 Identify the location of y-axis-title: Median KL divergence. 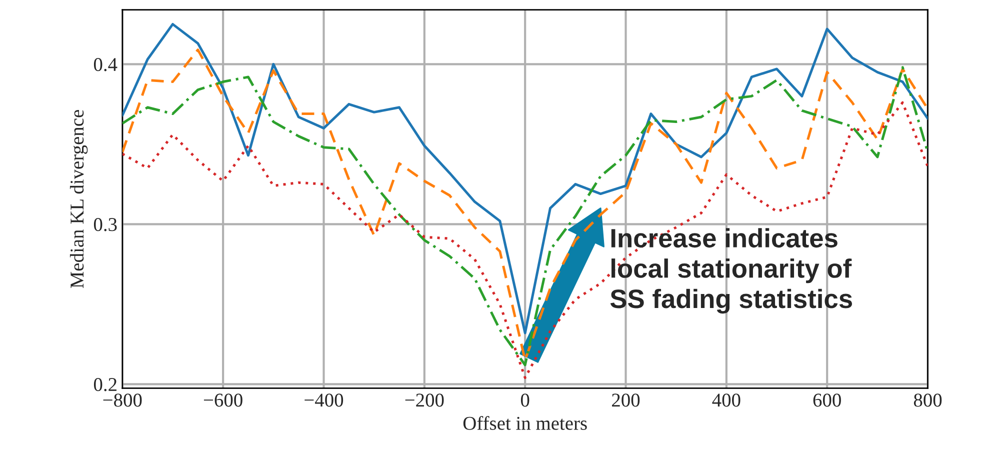
(79, 199).